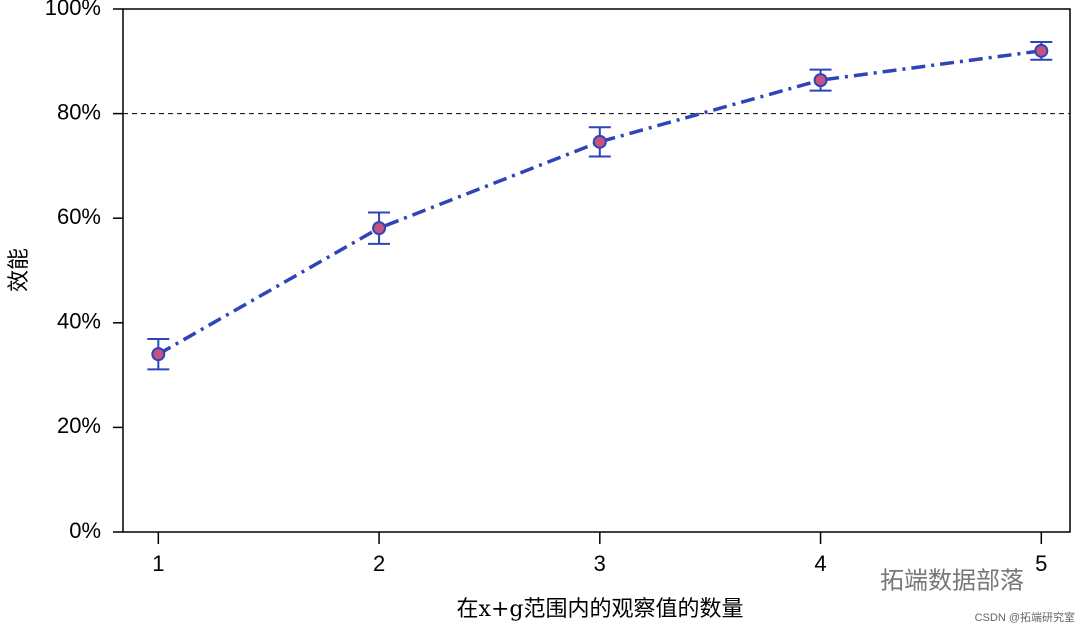 The width and height of the screenshot is (1080, 630). I want to click on x-tick-label: 1, so click(158, 563).